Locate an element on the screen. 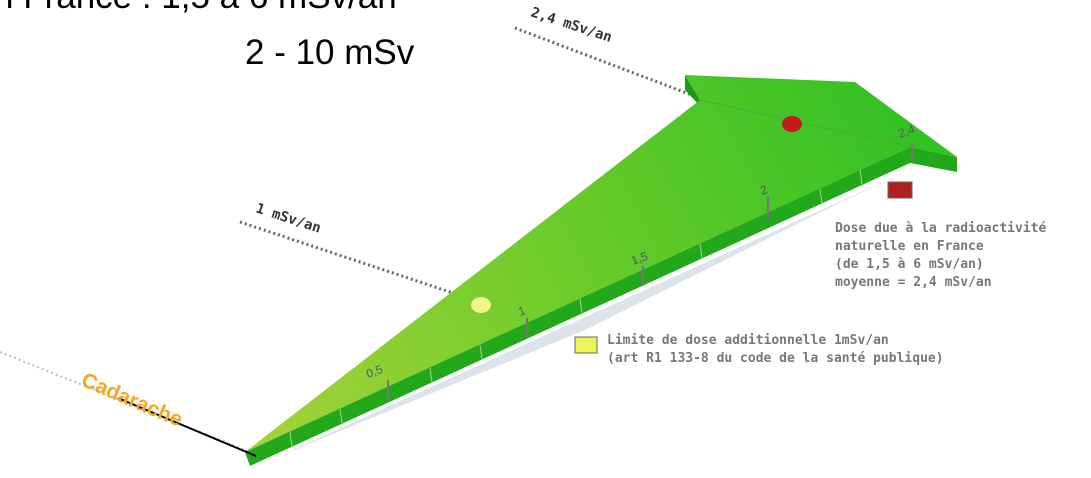 This screenshot has width=1091, height=478. header-line2: 2 - 10 mSv is located at coordinates (330, 52).